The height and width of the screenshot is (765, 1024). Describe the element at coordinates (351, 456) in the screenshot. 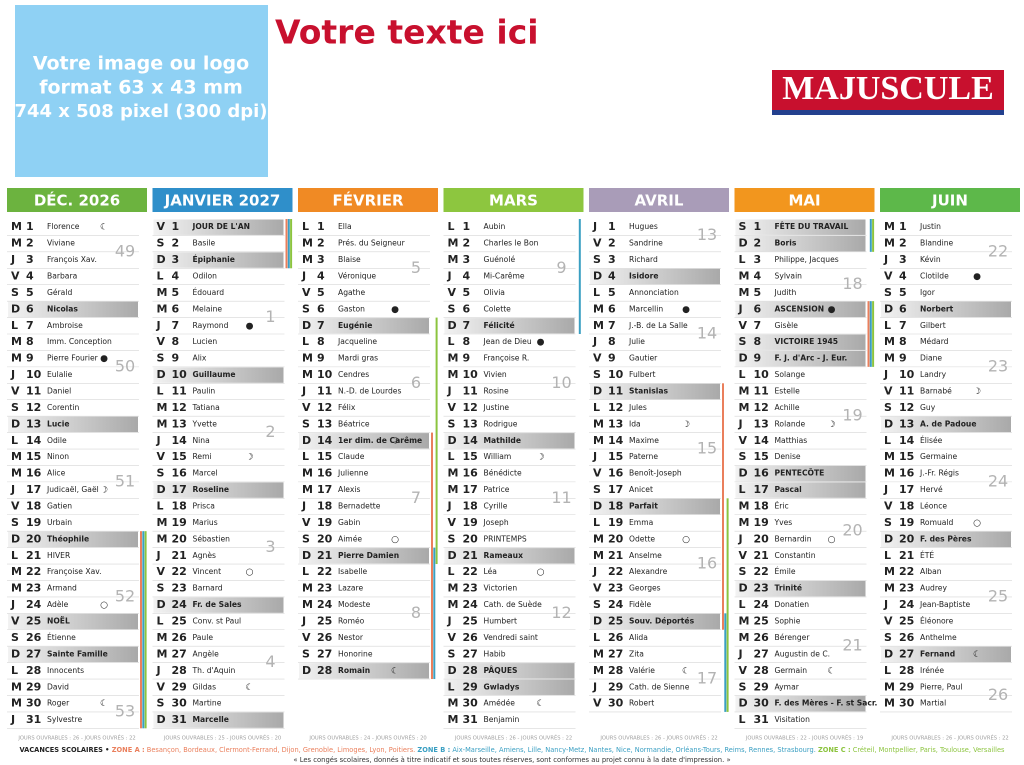

I see `saint-name: Claude` at that location.